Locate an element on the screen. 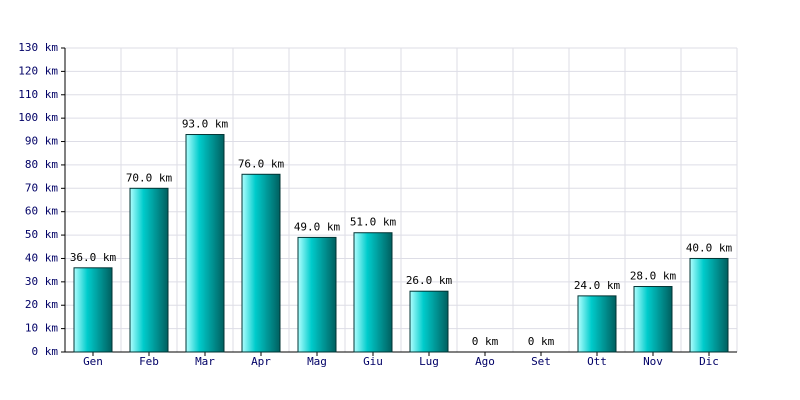 The image size is (800, 400). y-tick-label: 130 km is located at coordinates (38, 47).